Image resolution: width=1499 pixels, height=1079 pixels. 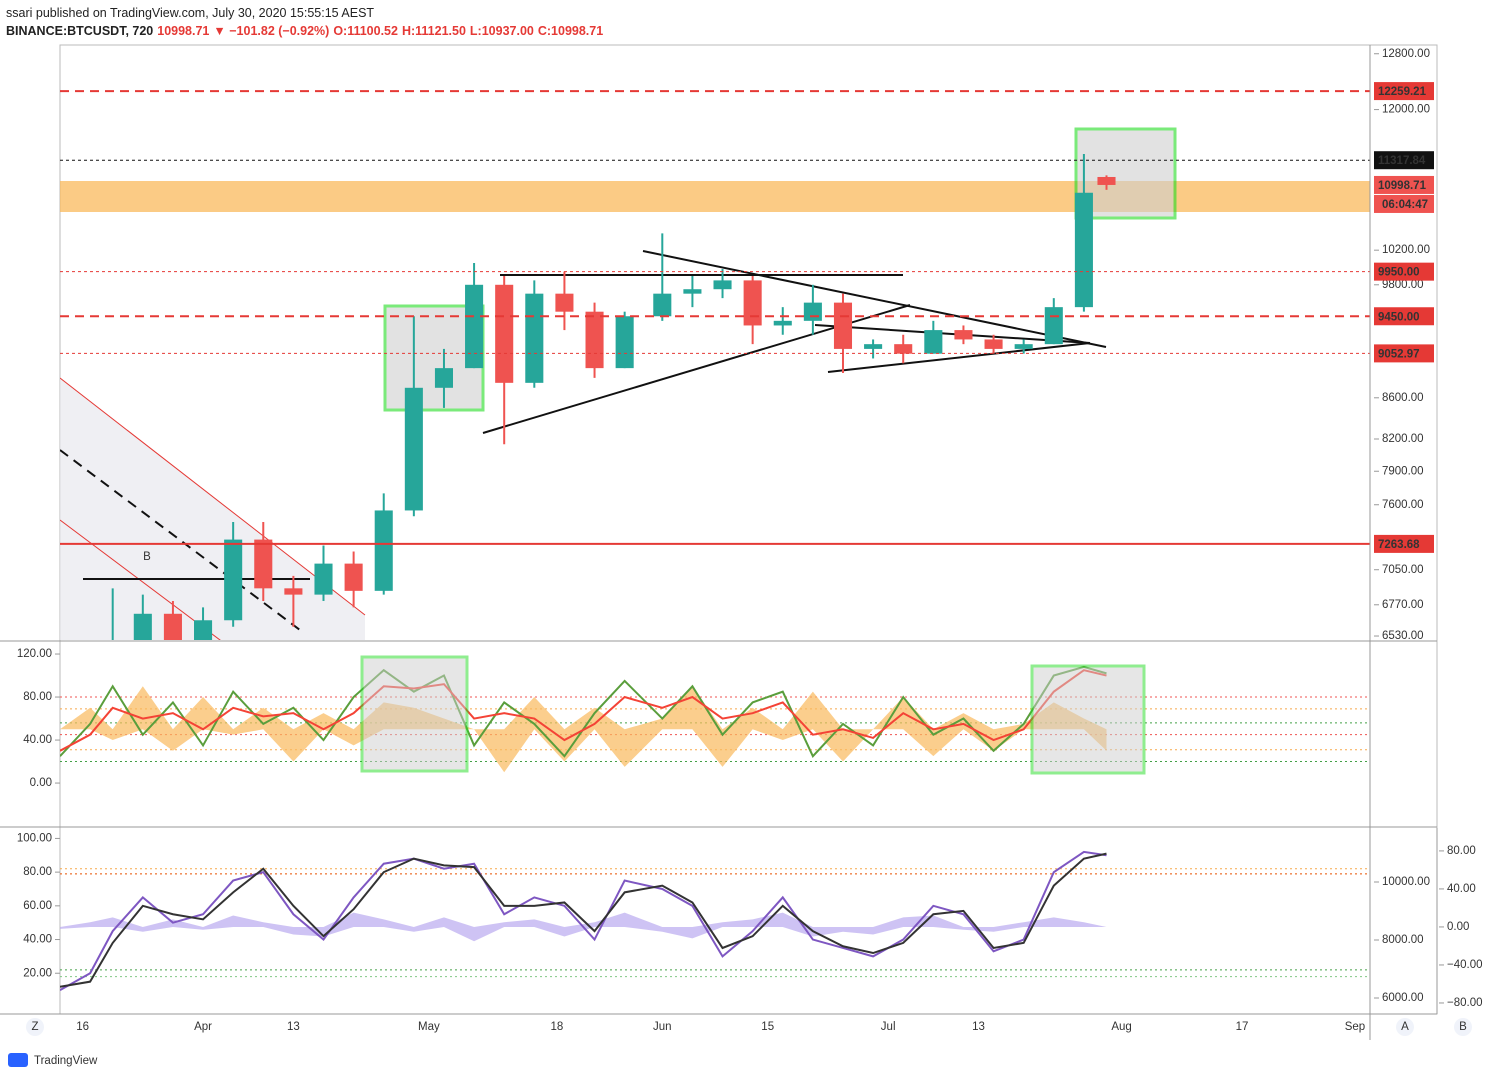 I want to click on annotation: B, so click(x=147, y=557).